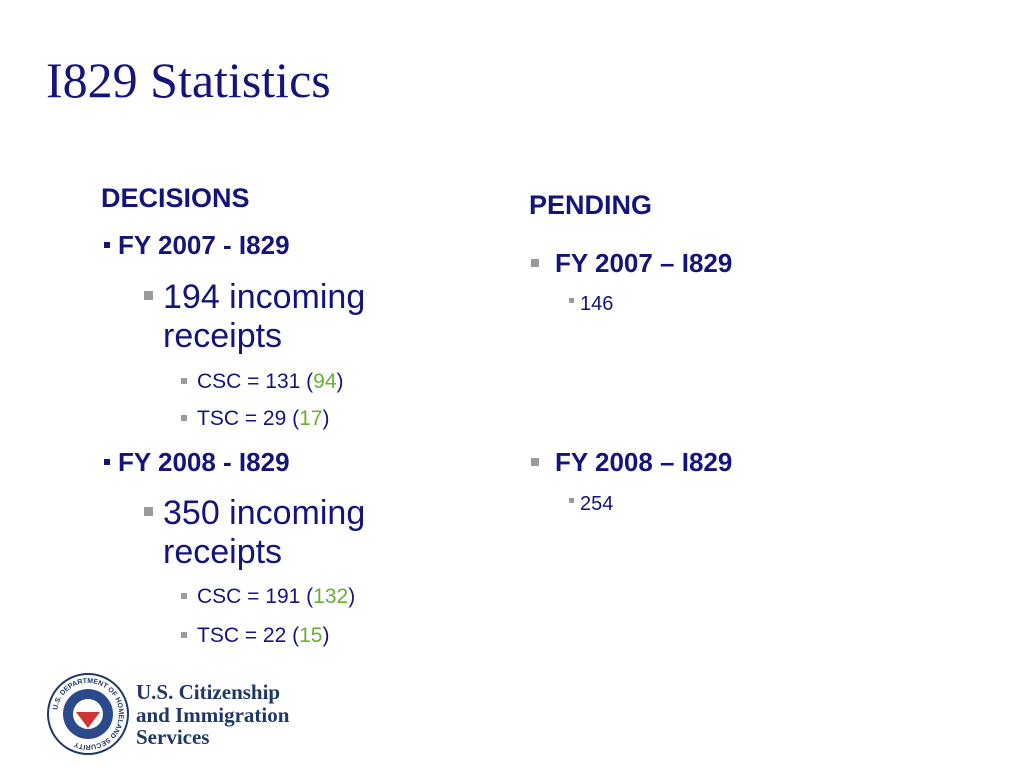 The image size is (1024, 768). What do you see at coordinates (644, 263) in the screenshot?
I see `fy-label: FY 2007 – I829` at bounding box center [644, 263].